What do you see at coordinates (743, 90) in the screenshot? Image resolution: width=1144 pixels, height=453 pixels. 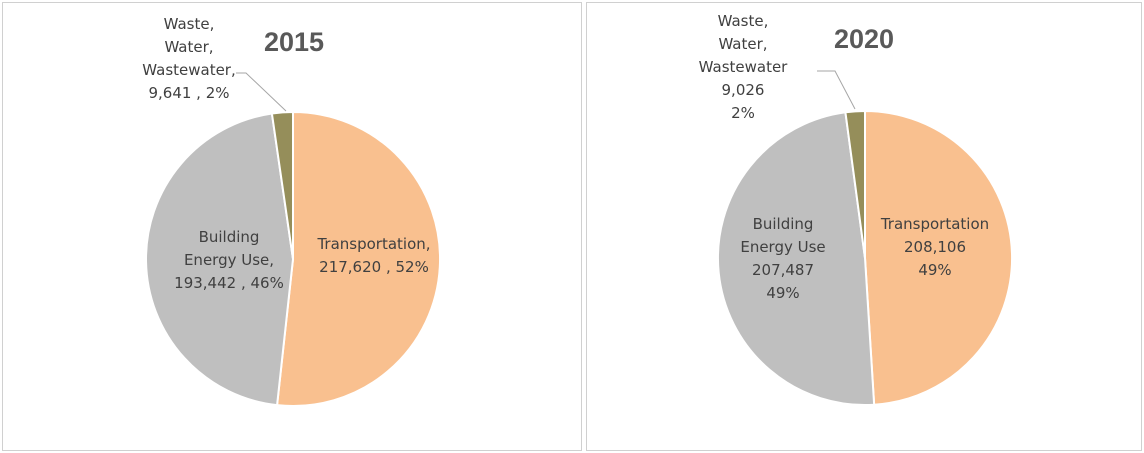 I see `data-label-line: 9,026` at bounding box center [743, 90].